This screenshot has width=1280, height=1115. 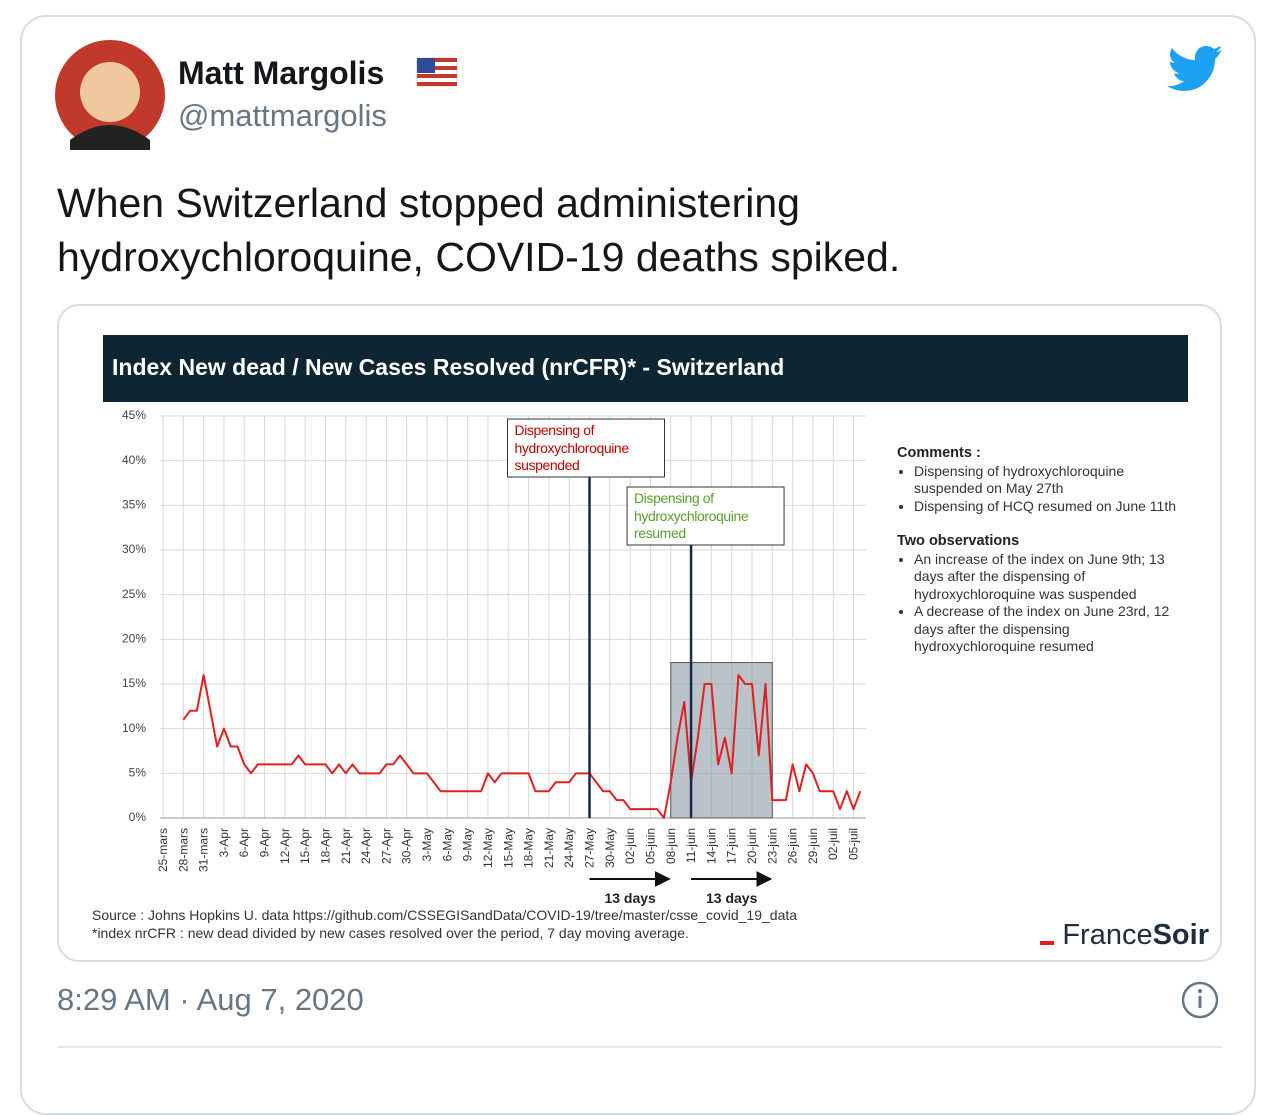 What do you see at coordinates (1200, 1000) in the screenshot?
I see `info-icon` at bounding box center [1200, 1000].